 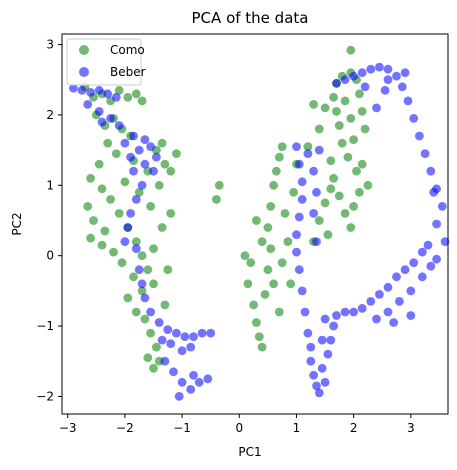 I want to click on y-tick-label: 2, so click(x=50, y=115).